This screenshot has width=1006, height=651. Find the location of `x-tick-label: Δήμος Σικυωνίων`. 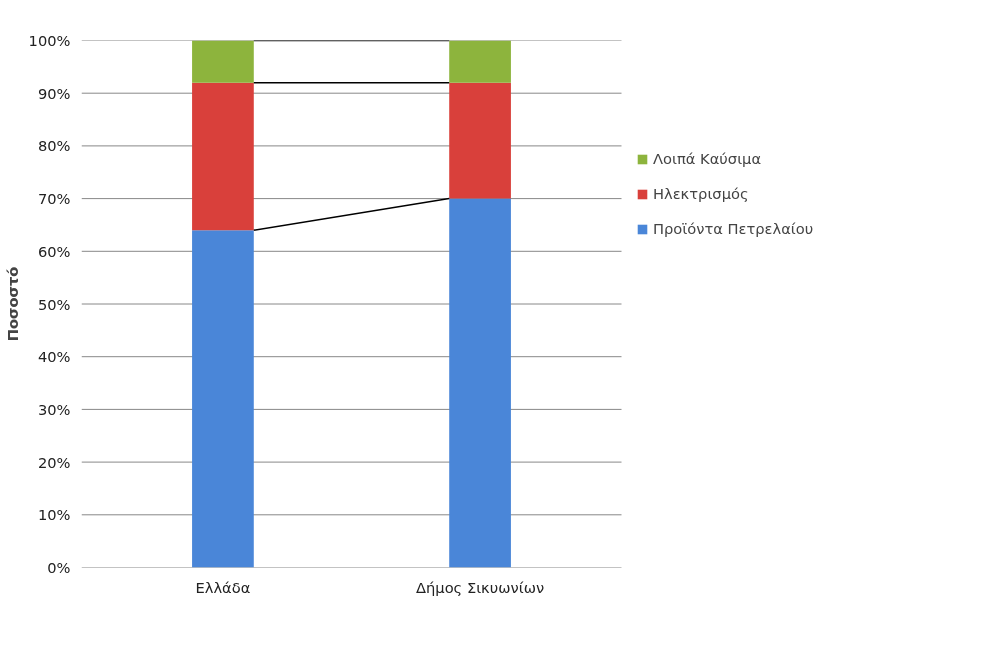

x-tick-label: Δήμος Σικυωνίων is located at coordinates (480, 587).